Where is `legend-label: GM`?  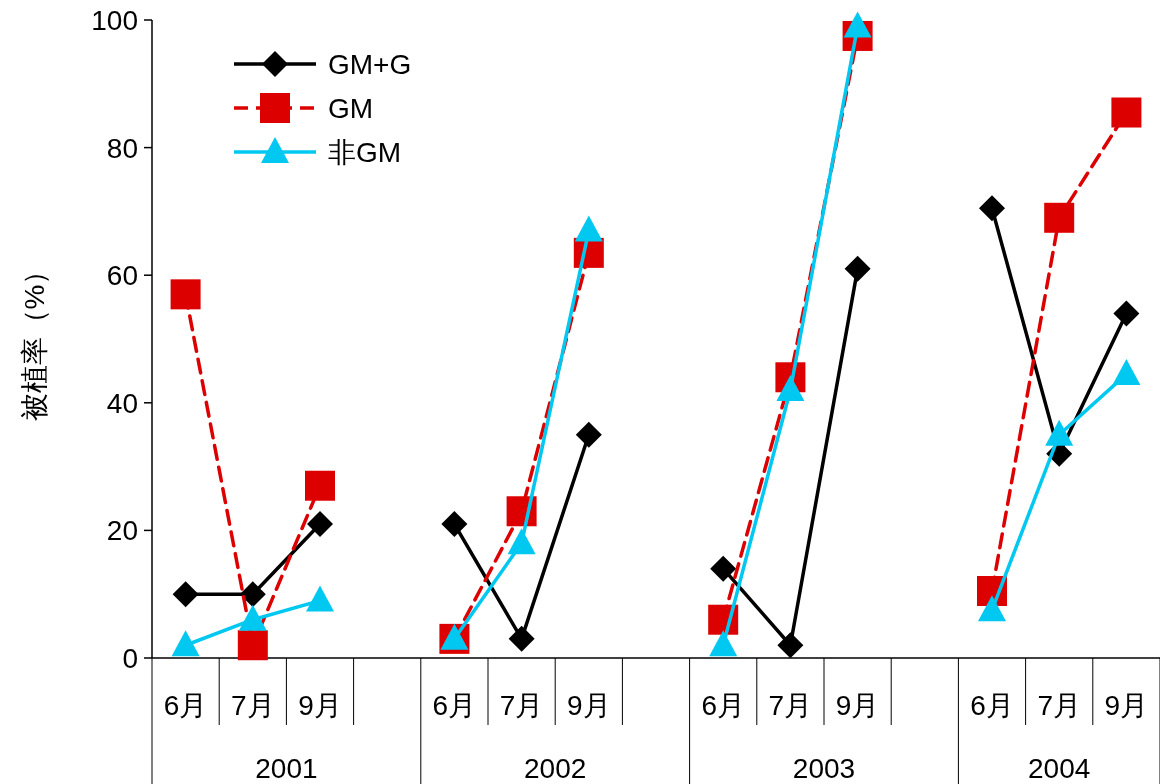
legend-label: GM is located at coordinates (351, 108).